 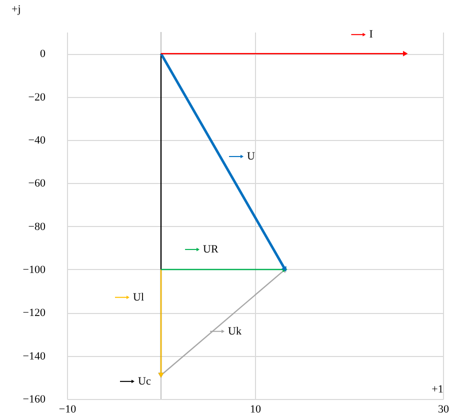 What do you see at coordinates (16, 10) in the screenshot?
I see `y-axis-title: +j` at bounding box center [16, 10].